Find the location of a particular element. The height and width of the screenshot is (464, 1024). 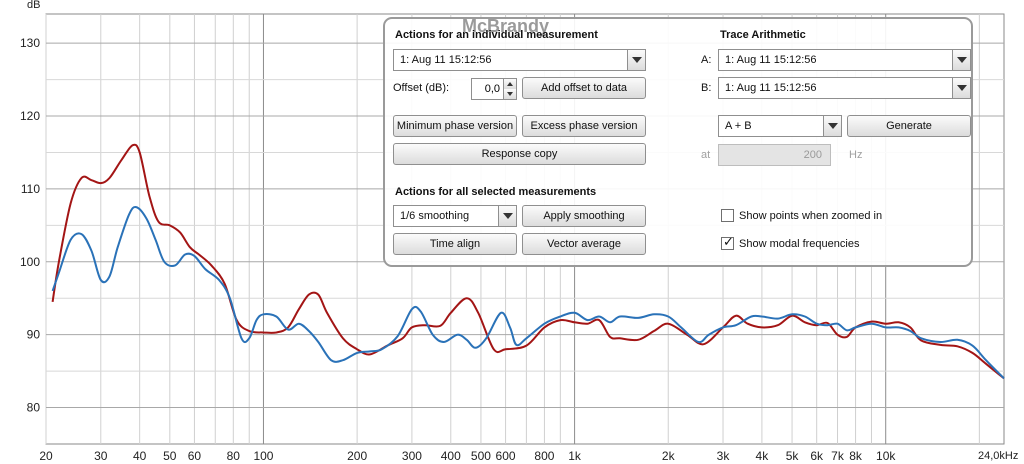

smoothing-value: 1/6 smoothing is located at coordinates (435, 216).